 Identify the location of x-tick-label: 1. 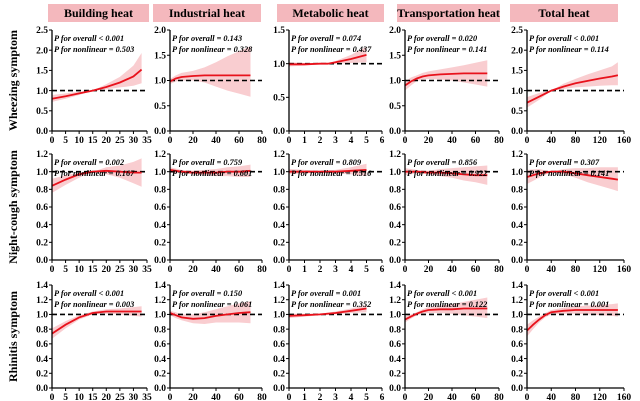
(304, 397).